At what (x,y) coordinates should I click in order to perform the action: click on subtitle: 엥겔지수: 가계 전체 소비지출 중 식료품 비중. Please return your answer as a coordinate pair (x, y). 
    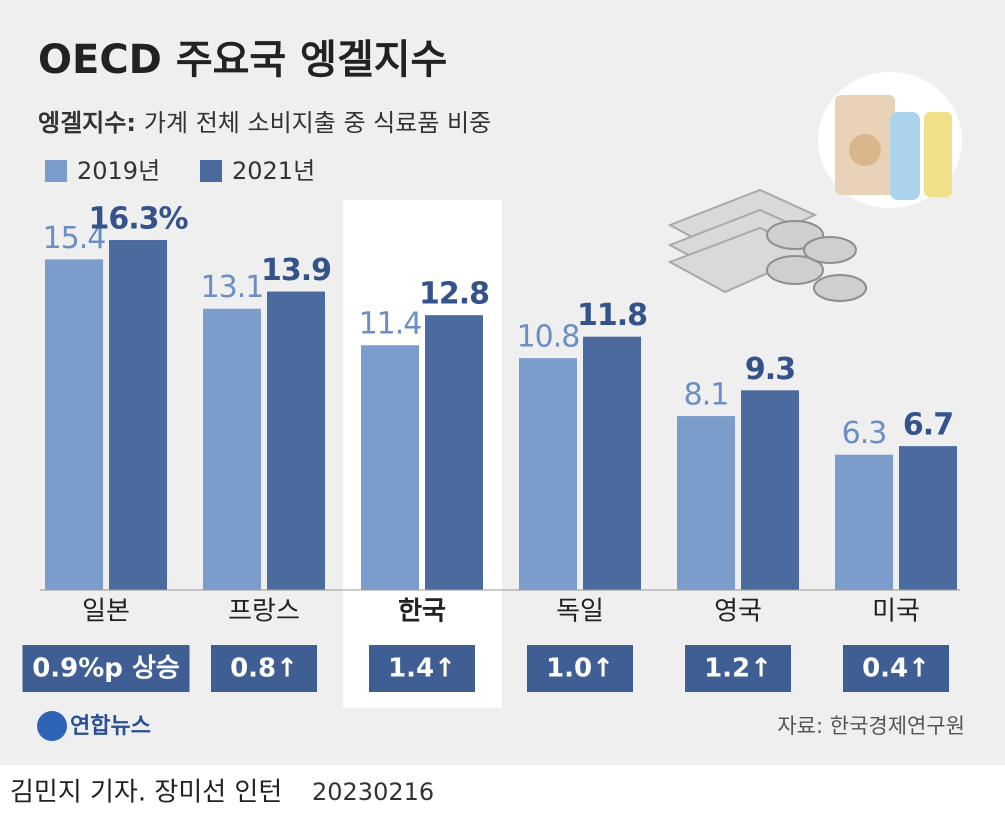
    Looking at the image, I should click on (264, 123).